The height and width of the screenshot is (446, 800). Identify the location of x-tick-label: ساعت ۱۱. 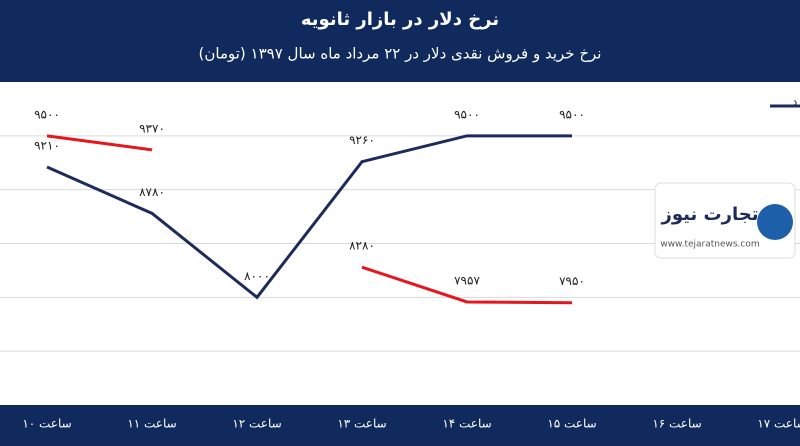
(151, 424).